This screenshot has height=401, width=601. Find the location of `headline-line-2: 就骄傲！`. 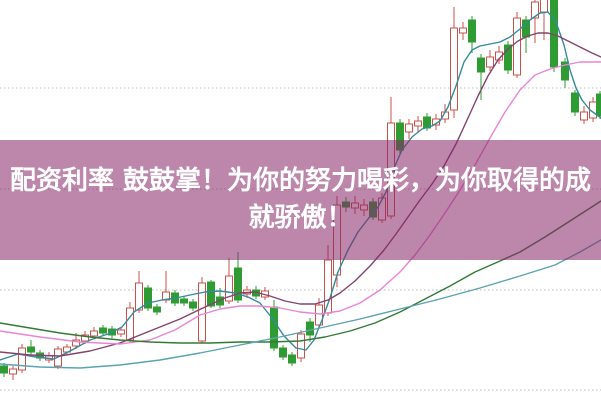

headline-line-2: 就骄傲！ is located at coordinates (300, 218).